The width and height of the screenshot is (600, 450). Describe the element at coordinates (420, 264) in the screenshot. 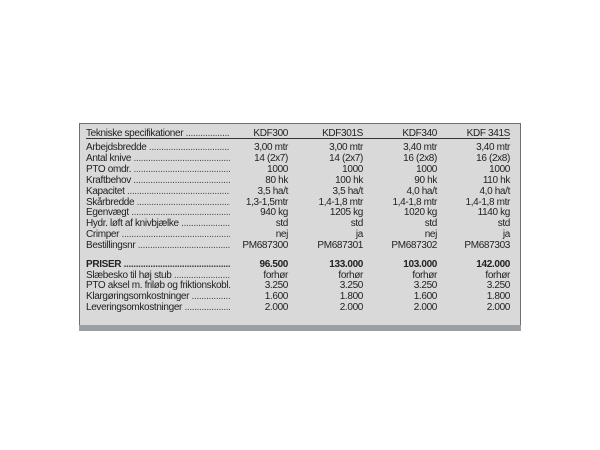

I see `row-value: 103.000` at that location.